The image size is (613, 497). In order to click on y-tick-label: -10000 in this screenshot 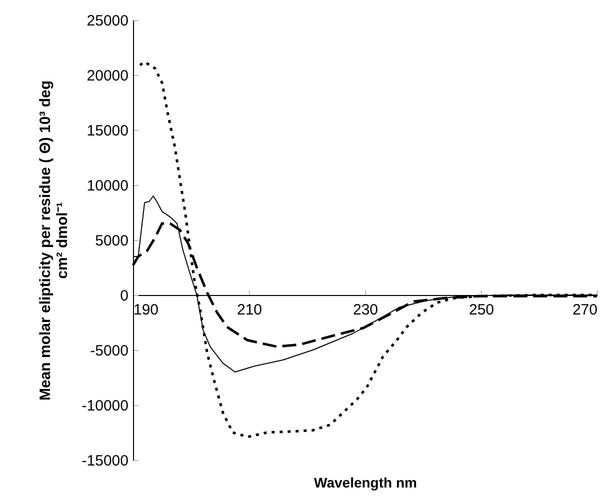, I will do `click(105, 406)`.